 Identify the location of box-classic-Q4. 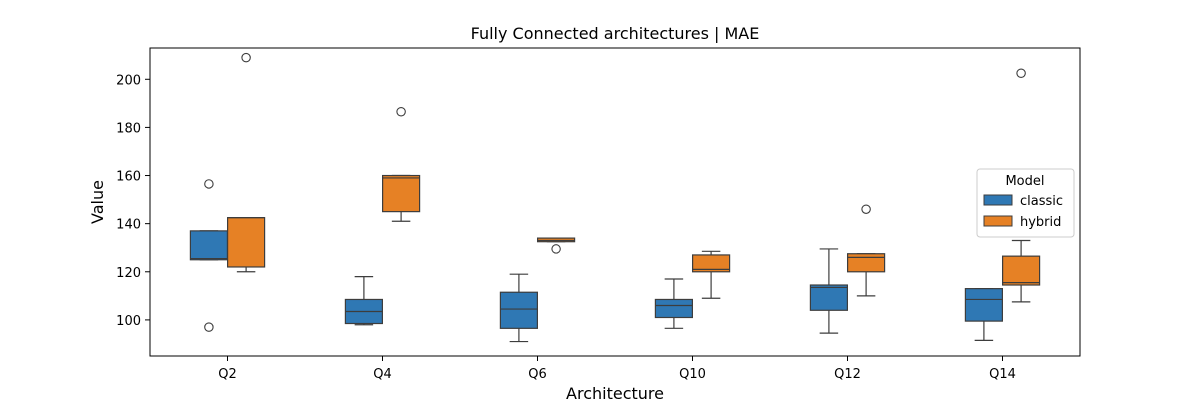
(363, 300).